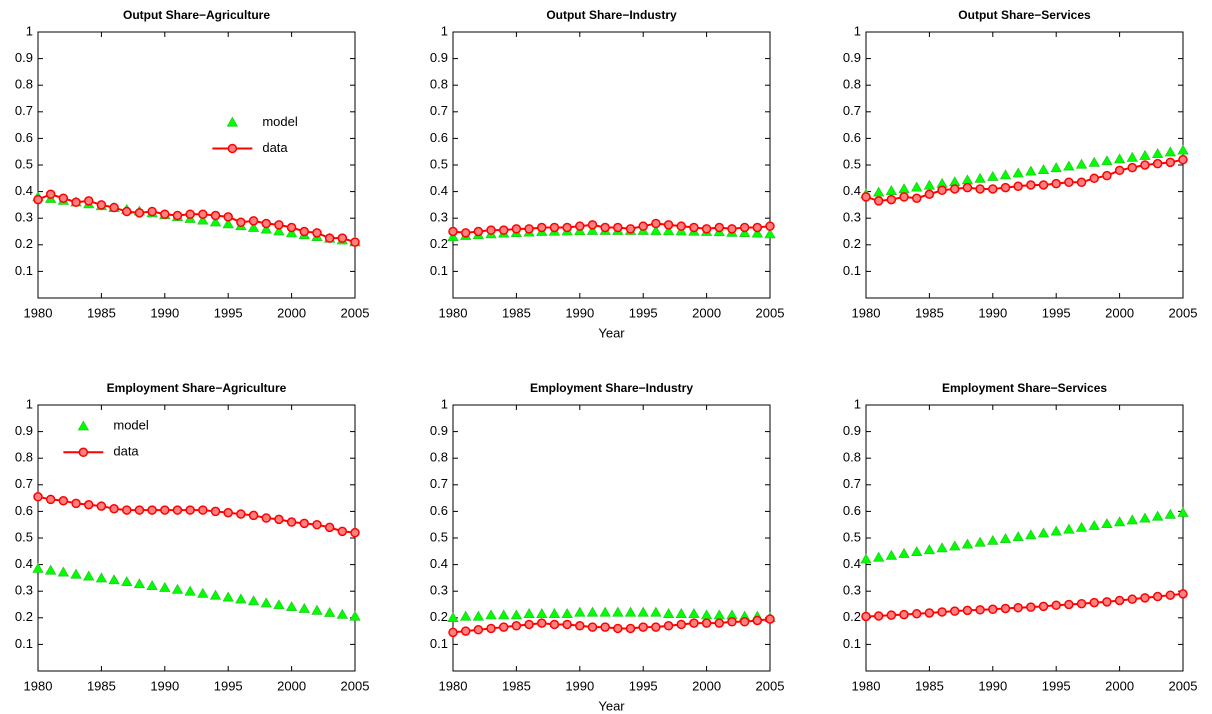 Image resolution: width=1212 pixels, height=714 pixels. Describe the element at coordinates (453, 312) in the screenshot. I see `x-tick-label: 1980` at that location.